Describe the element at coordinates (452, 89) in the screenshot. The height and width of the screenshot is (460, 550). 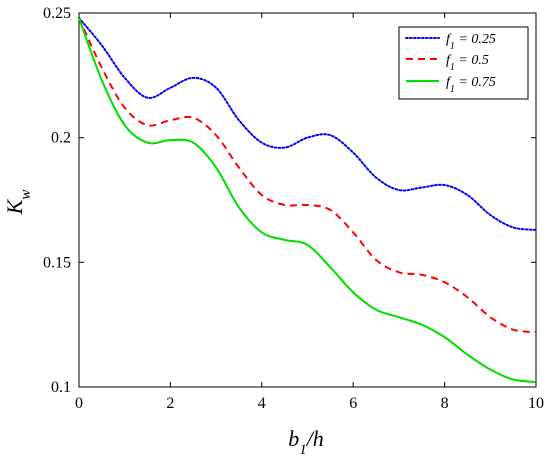
I see `legend-label-sub-2: 1` at that location.